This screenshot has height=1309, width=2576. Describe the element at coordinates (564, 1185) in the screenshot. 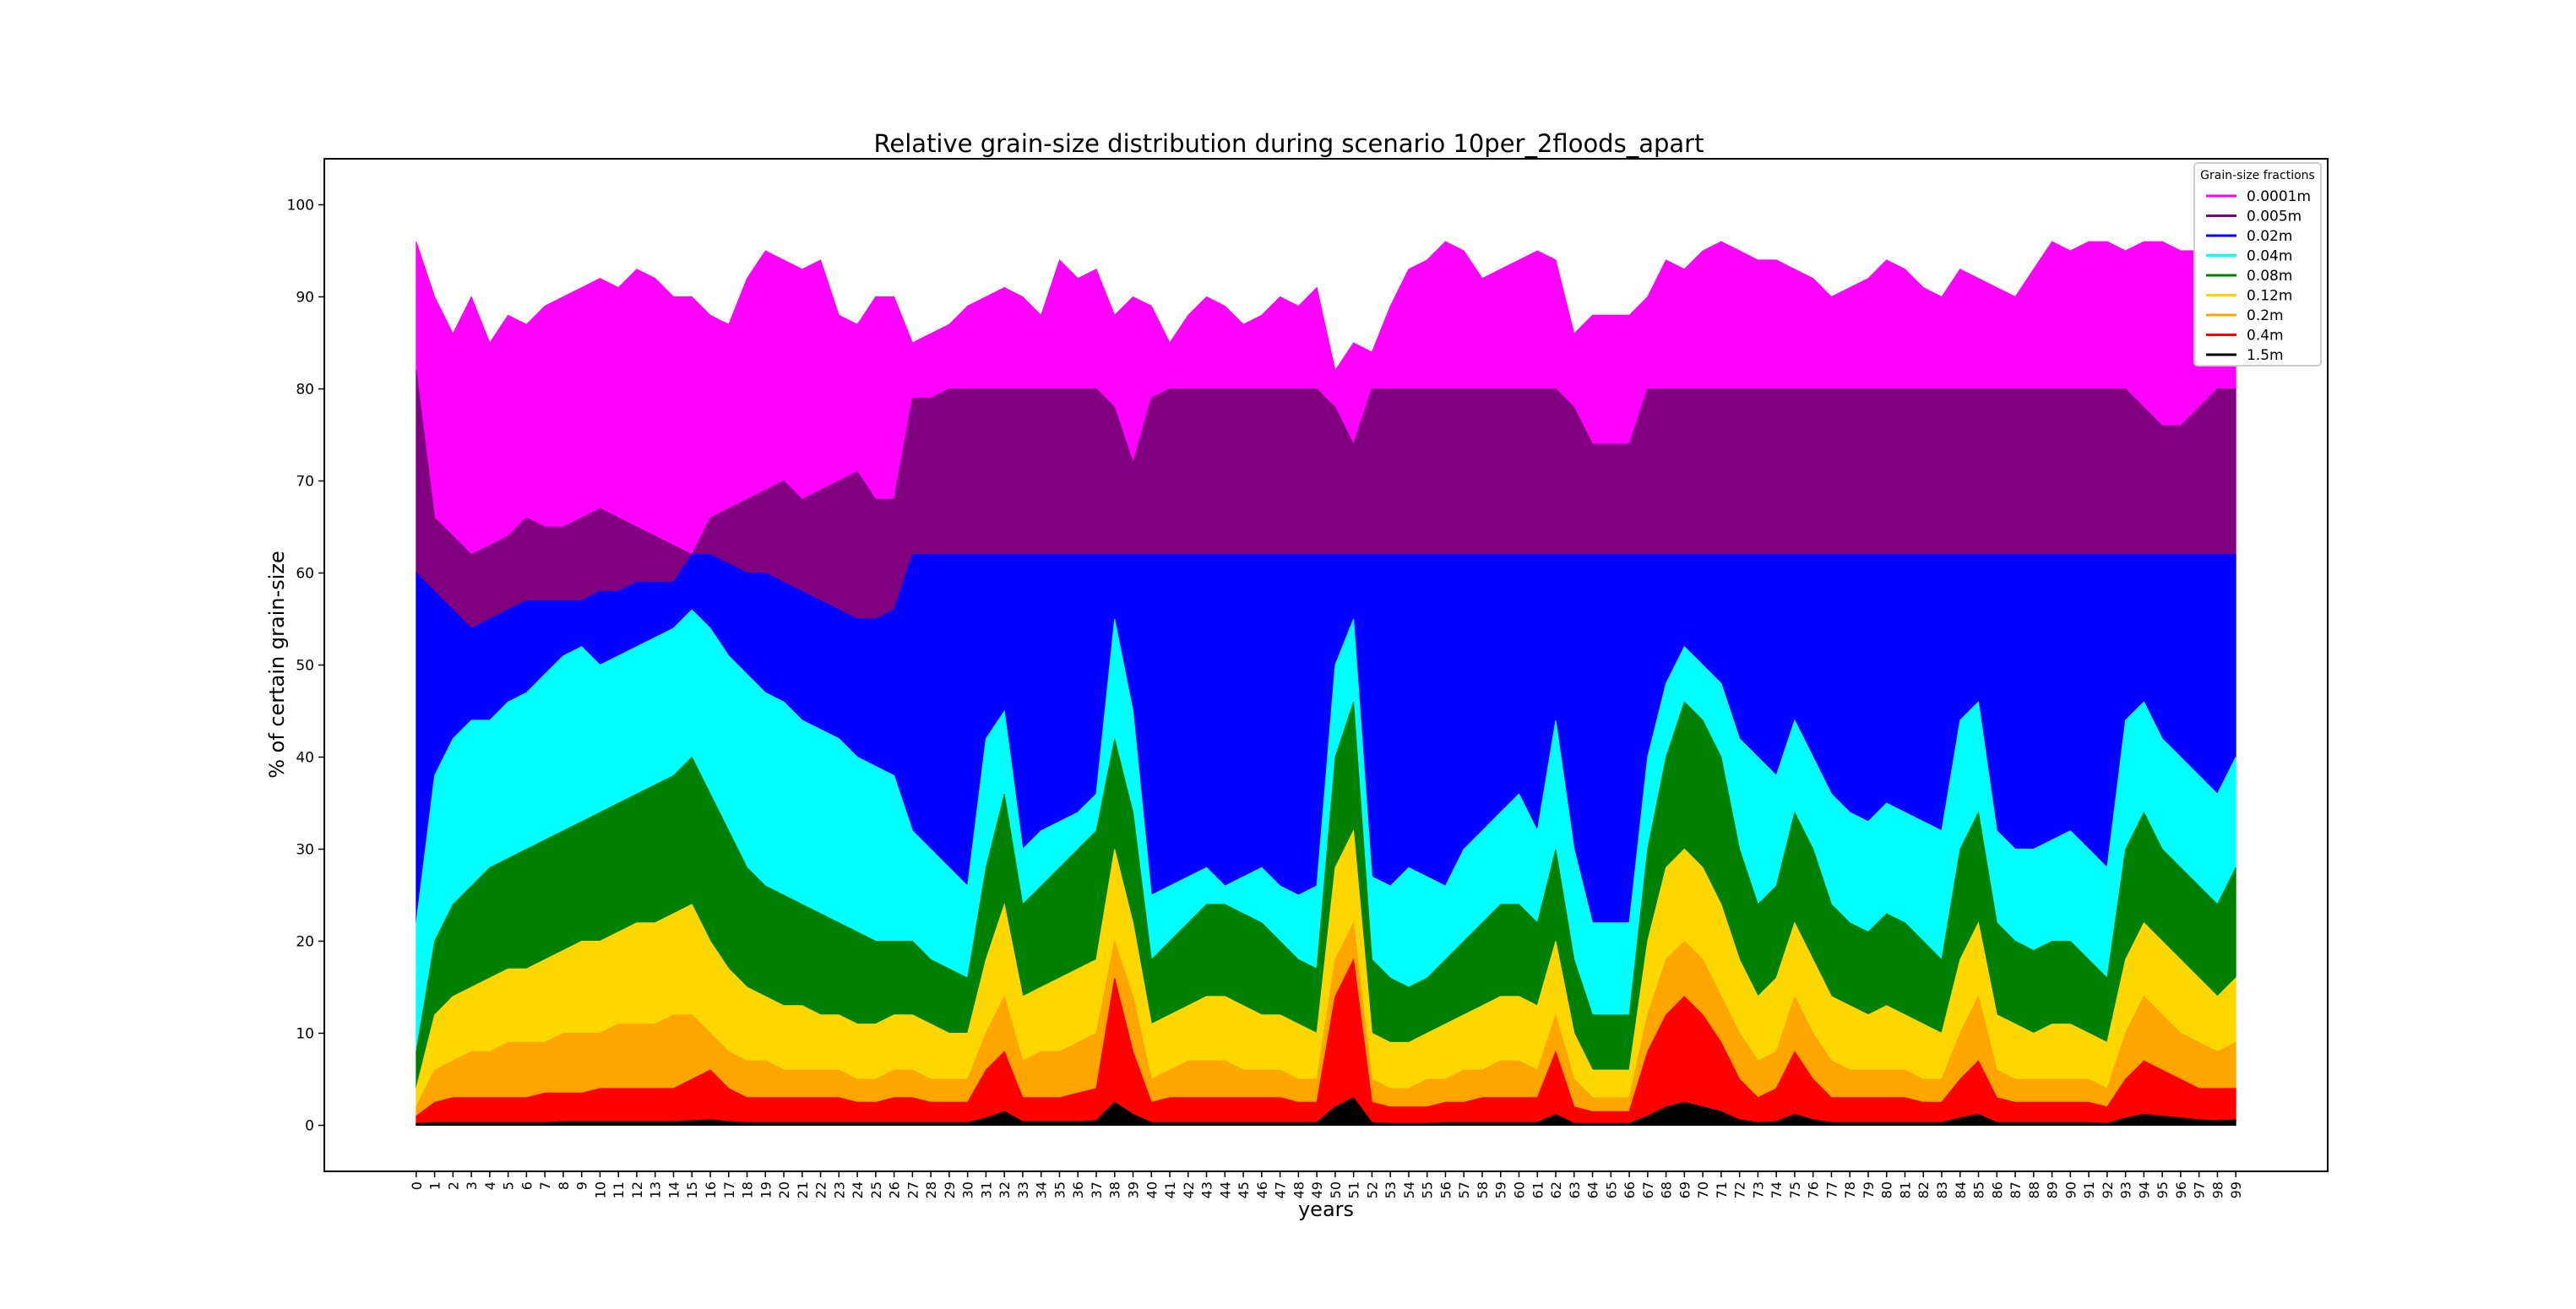

I see `x-tick-label: 8` at that location.